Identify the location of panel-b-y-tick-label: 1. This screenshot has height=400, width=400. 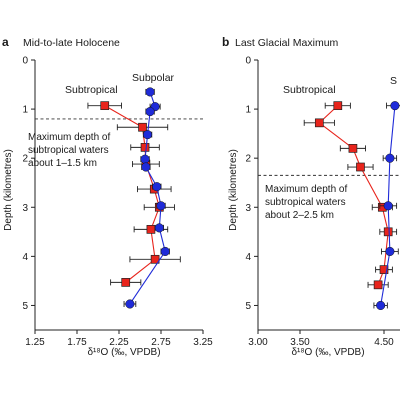
(248, 110).